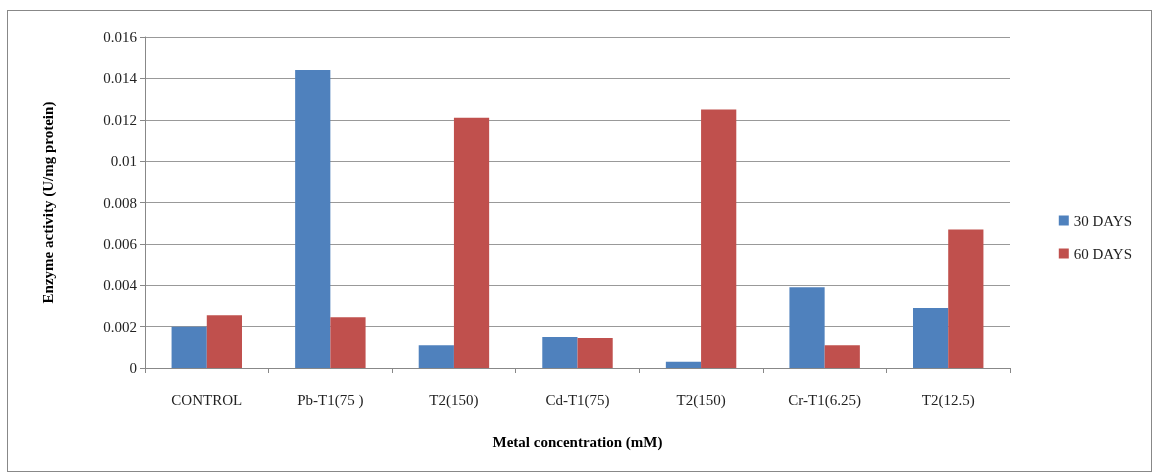  Describe the element at coordinates (577, 400) in the screenshot. I see `x-tick-label: Cd-T1(75)` at that location.